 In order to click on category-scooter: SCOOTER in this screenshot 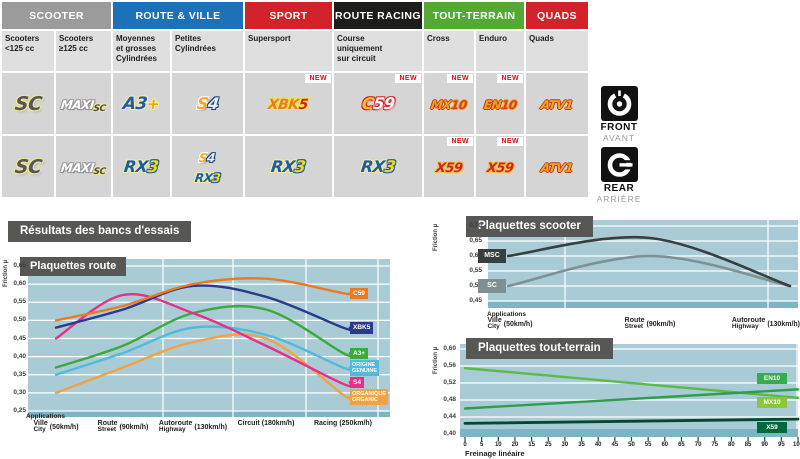, I will do `click(56, 15)`.